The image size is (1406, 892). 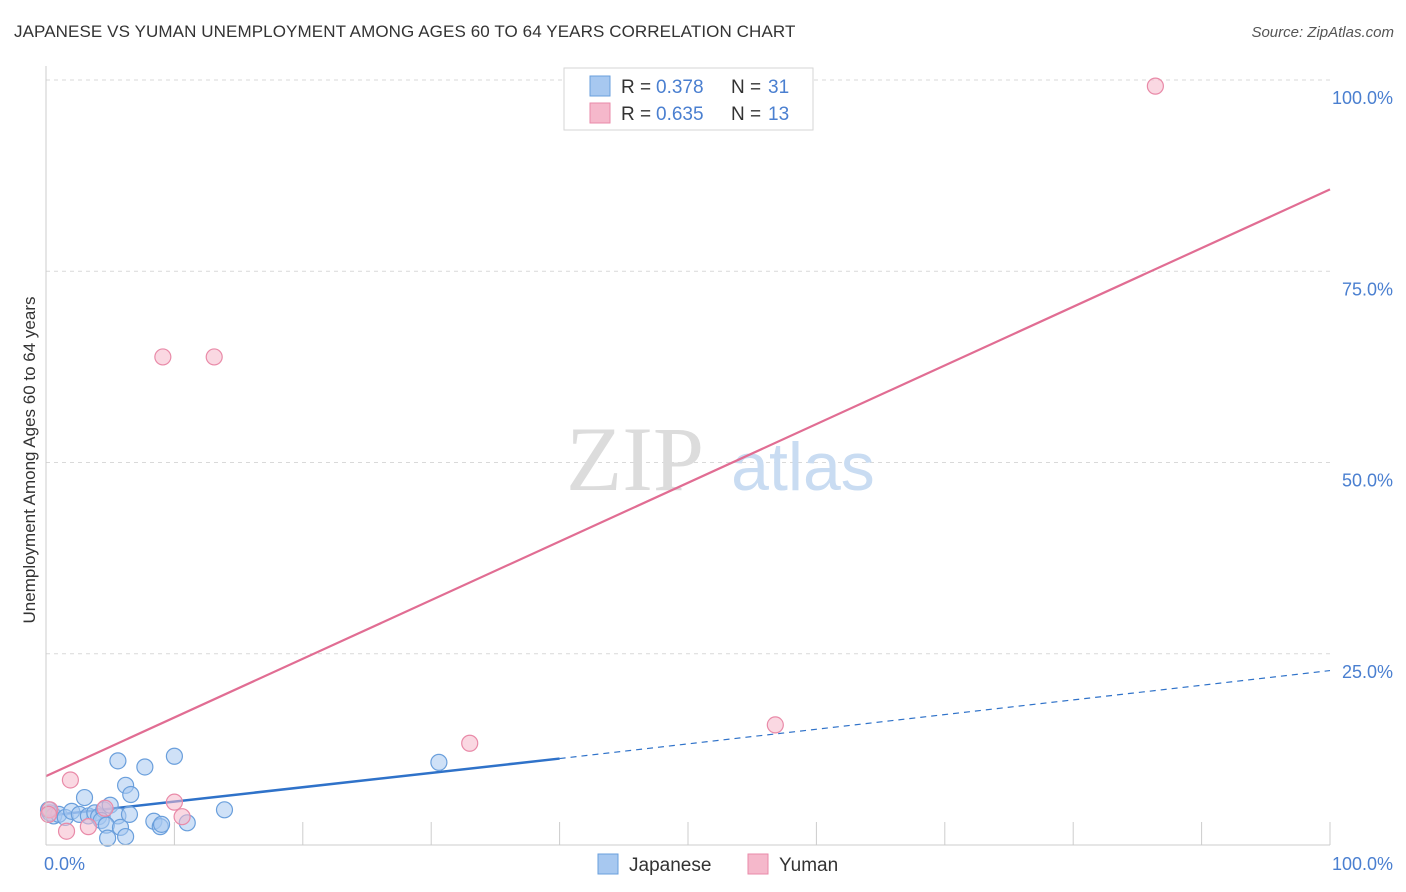 I want to click on bottom-legend-swatch-yuman, so click(x=758, y=864).